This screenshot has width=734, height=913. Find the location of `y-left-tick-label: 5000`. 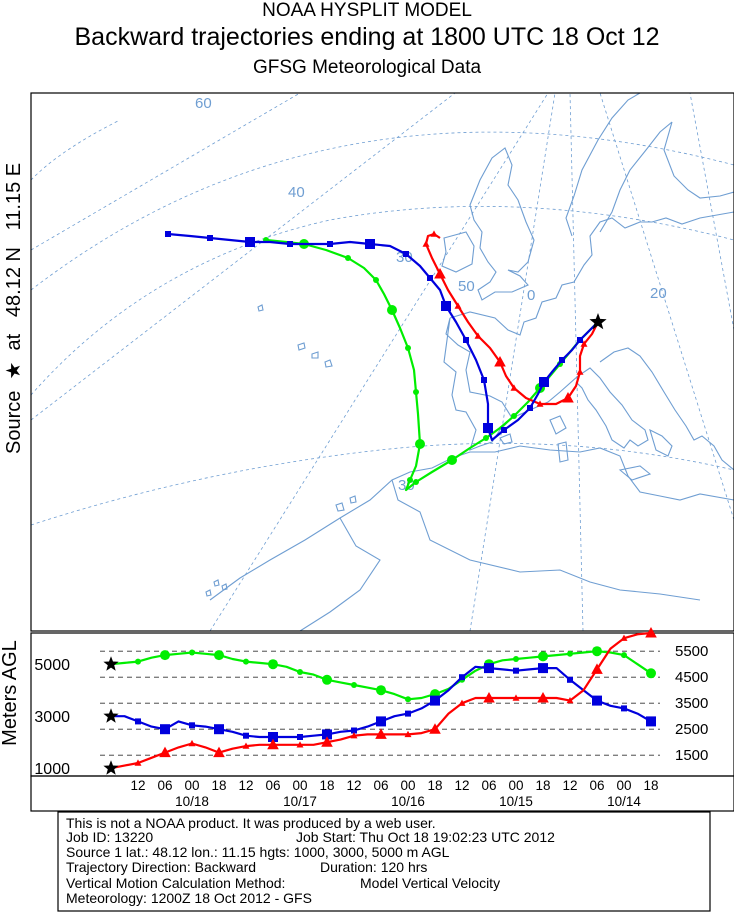

y-left-tick-label: 5000 is located at coordinates (52, 665).